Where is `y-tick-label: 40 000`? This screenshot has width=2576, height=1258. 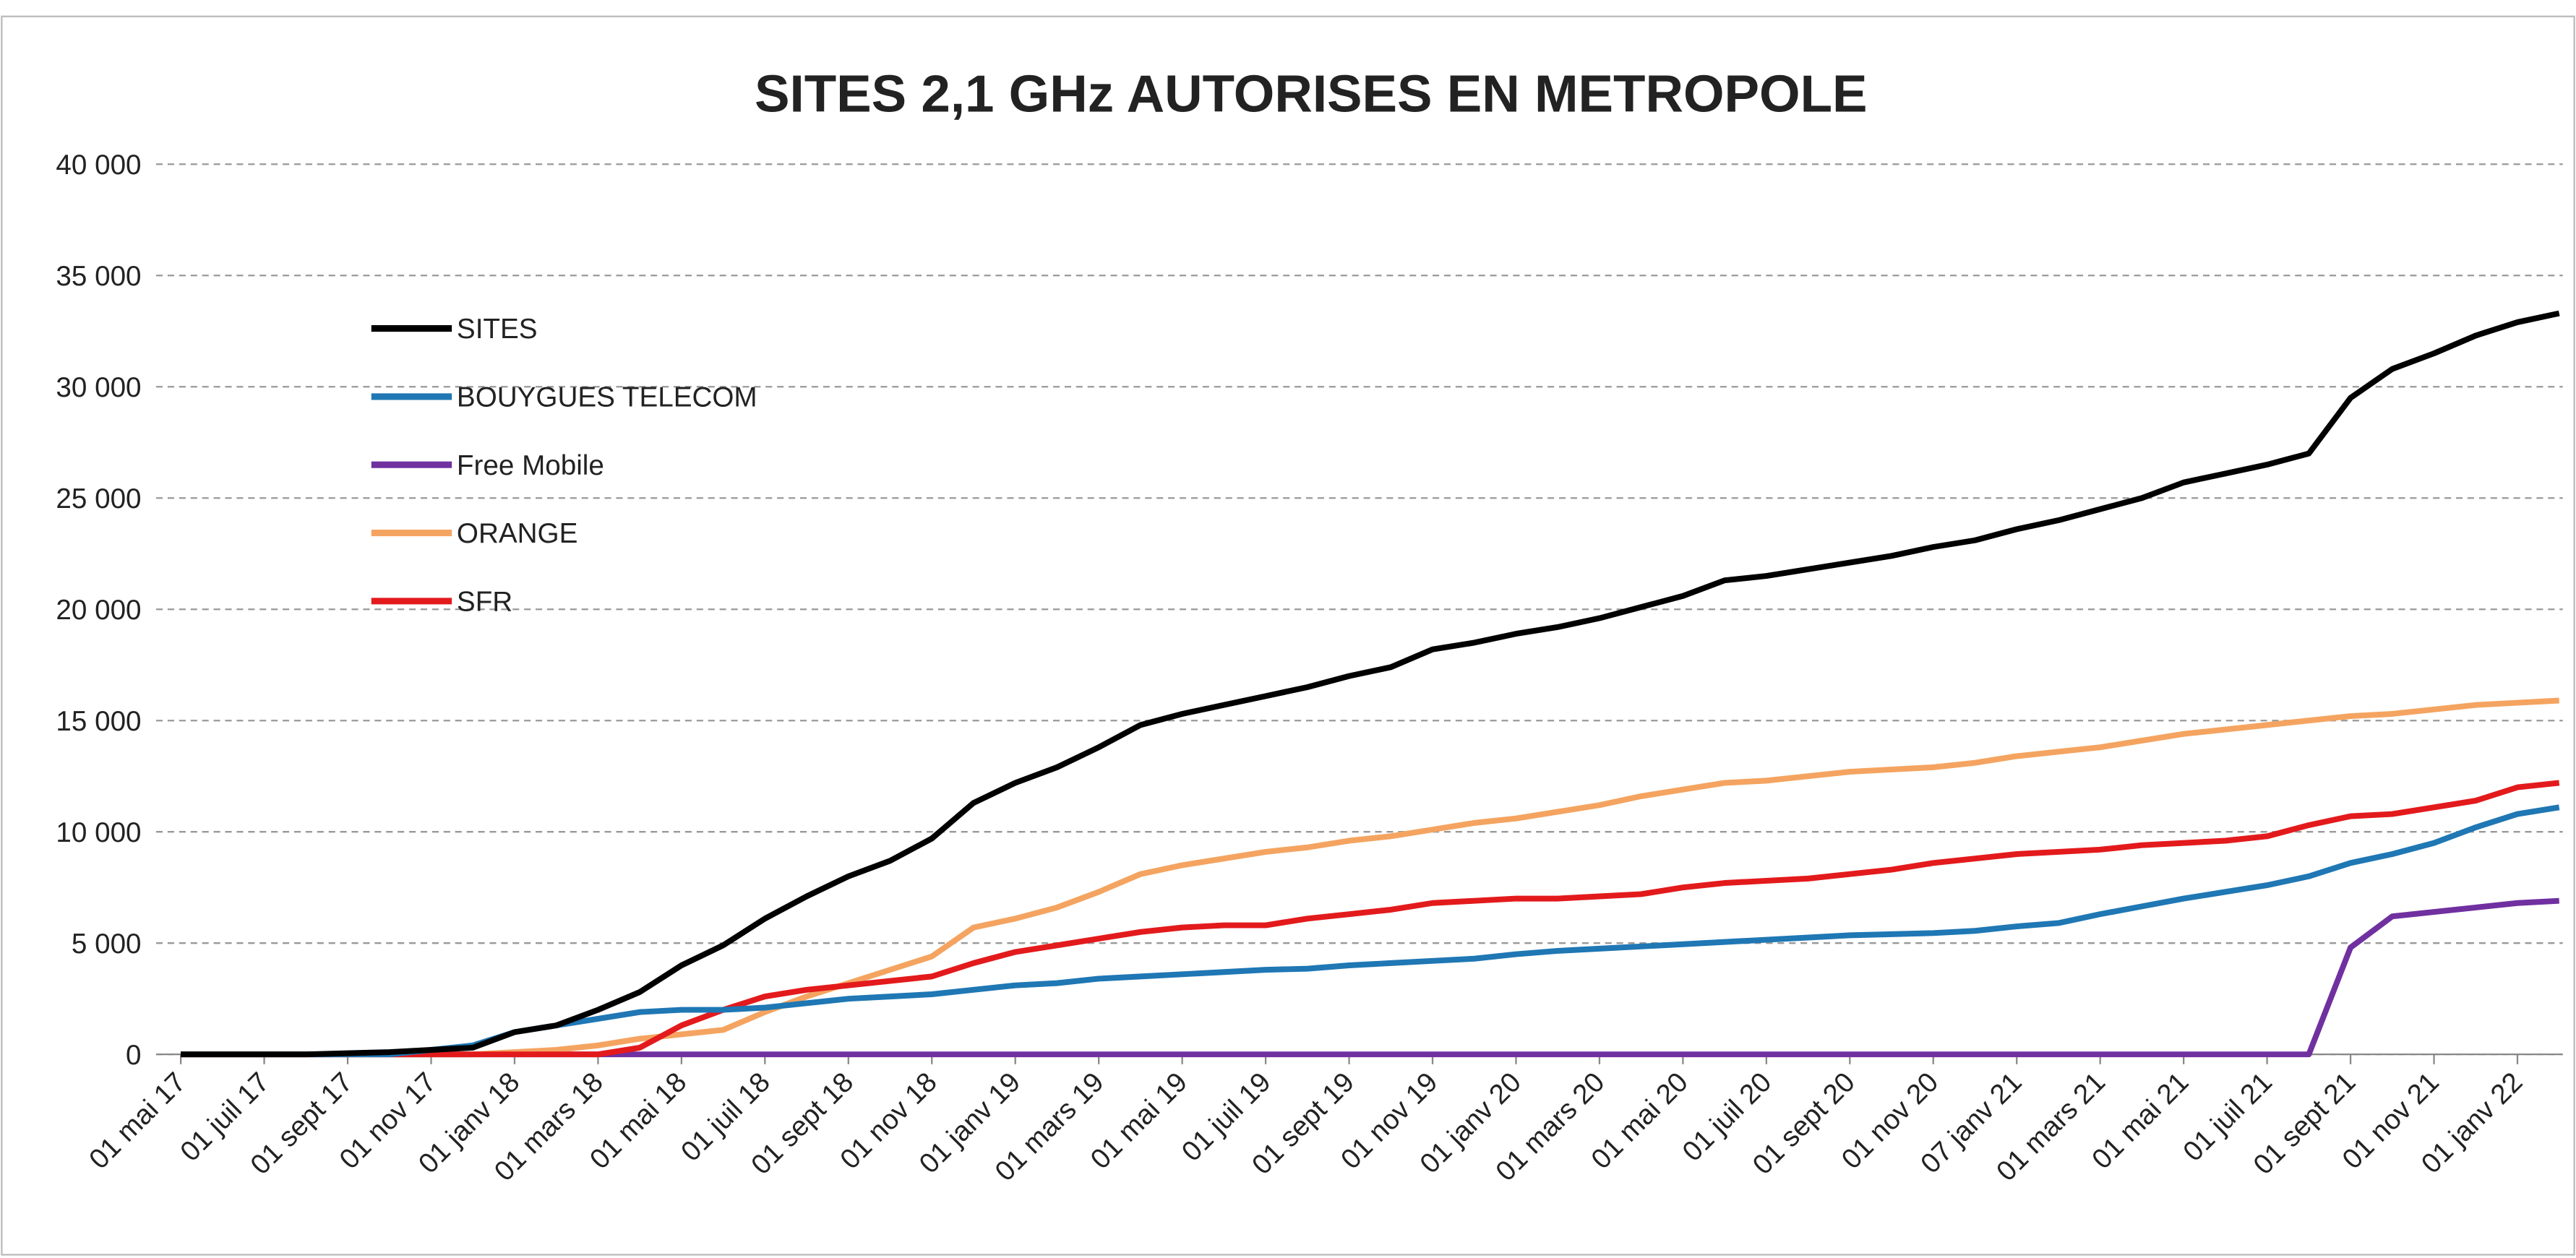 y-tick-label: 40 000 is located at coordinates (99, 166).